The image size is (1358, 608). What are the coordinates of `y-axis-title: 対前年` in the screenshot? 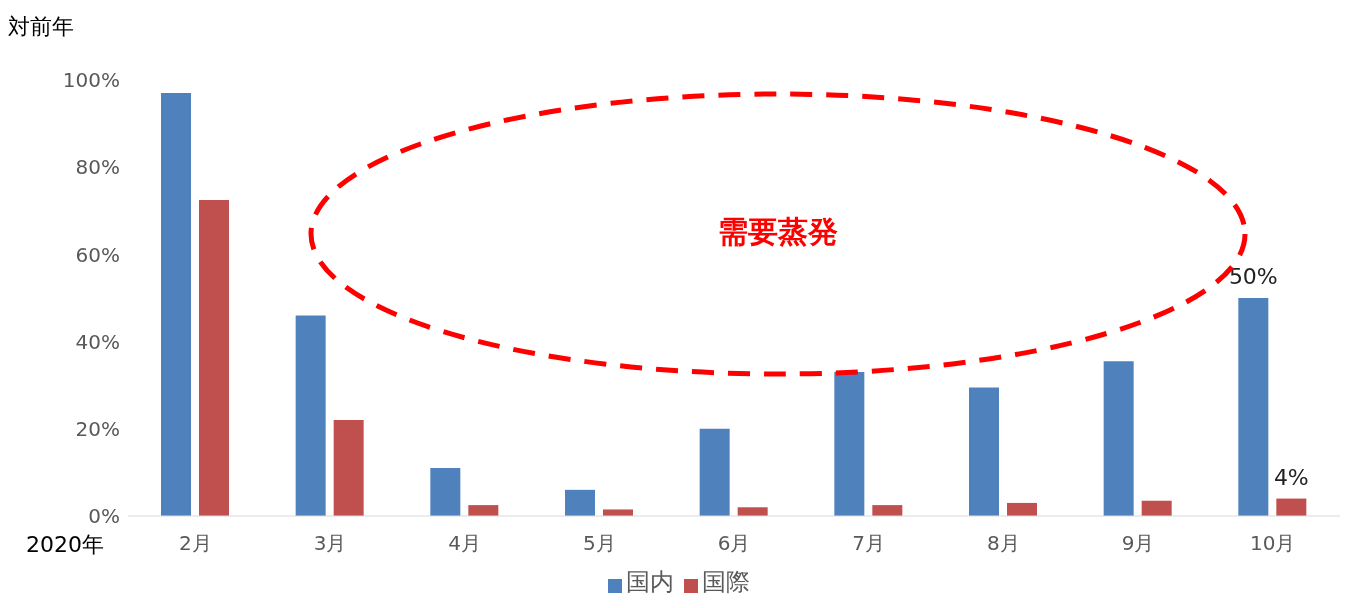 It's located at (41, 27).